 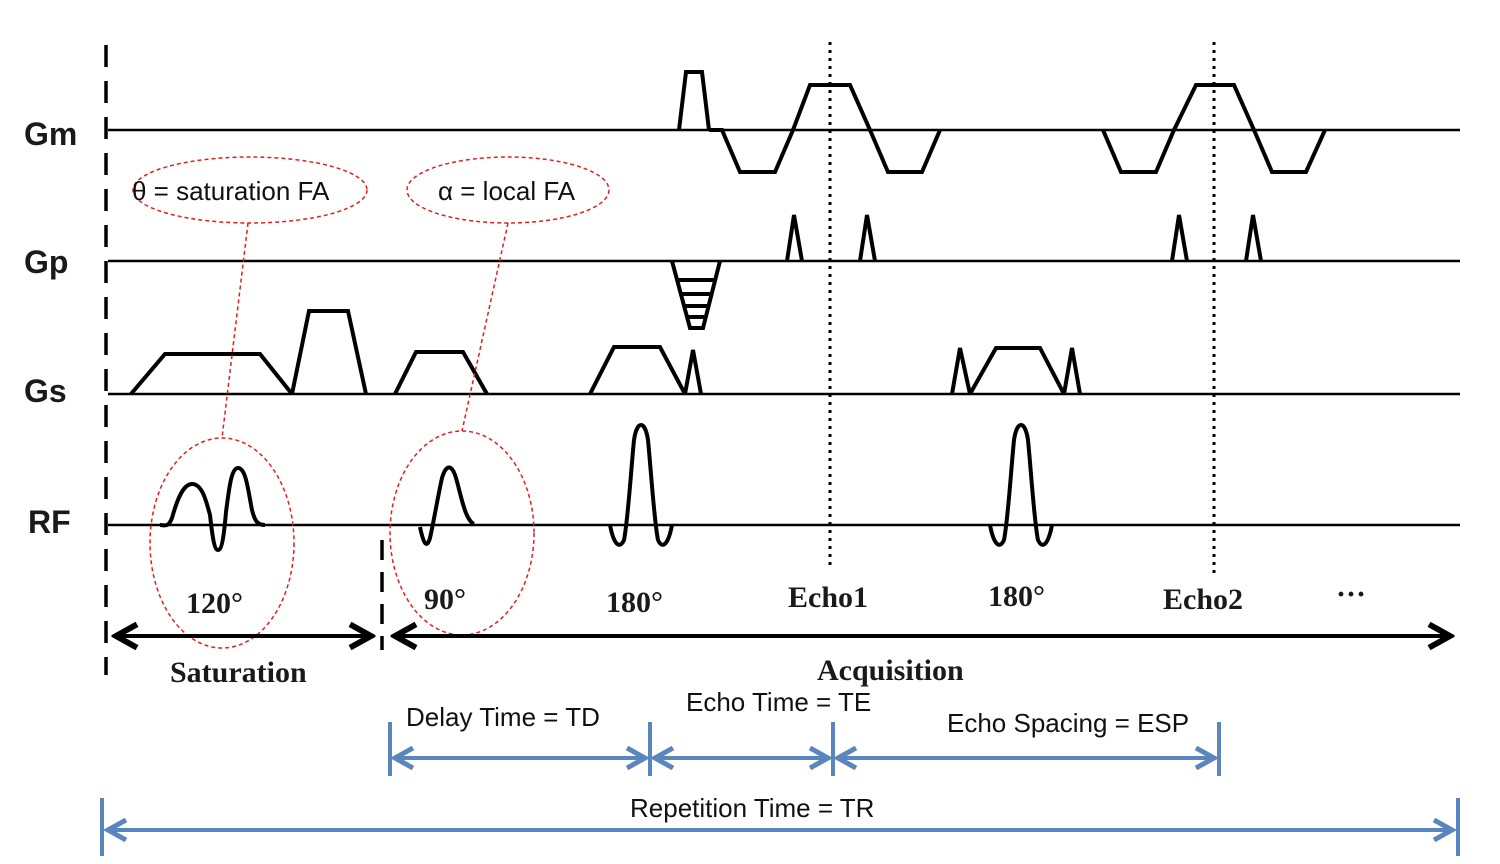 I want to click on rf-waveform, so click(x=606, y=488).